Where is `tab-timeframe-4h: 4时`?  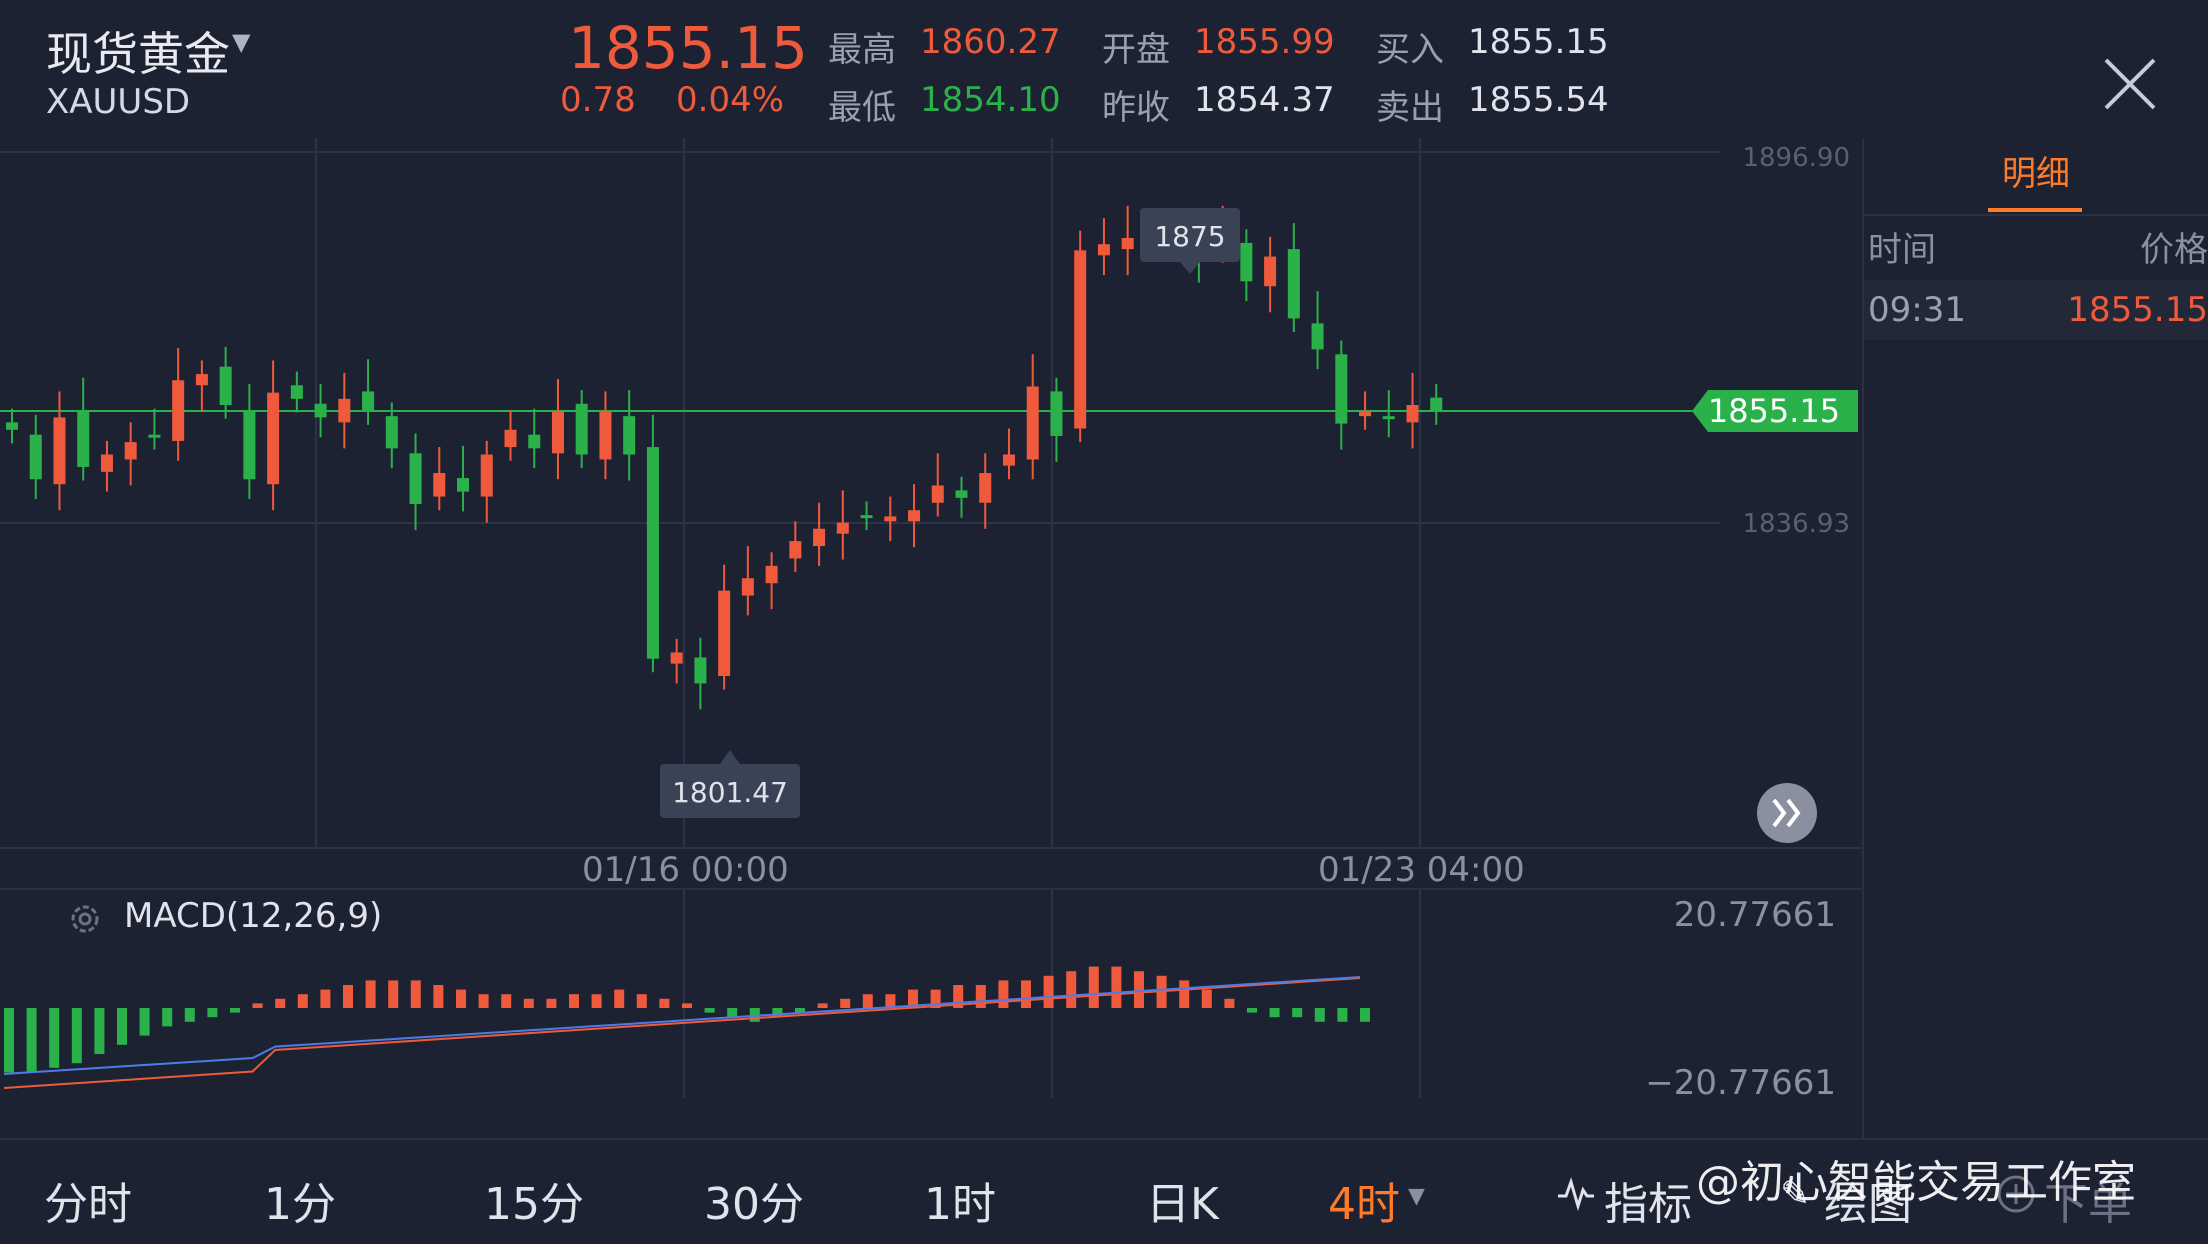 tab-timeframe-4h: 4时 is located at coordinates (1364, 1204).